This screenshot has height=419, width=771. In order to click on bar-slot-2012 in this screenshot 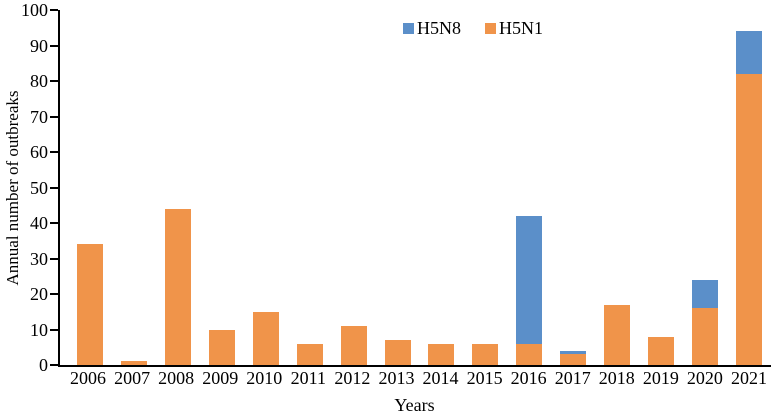, I will do `click(354, 187)`.